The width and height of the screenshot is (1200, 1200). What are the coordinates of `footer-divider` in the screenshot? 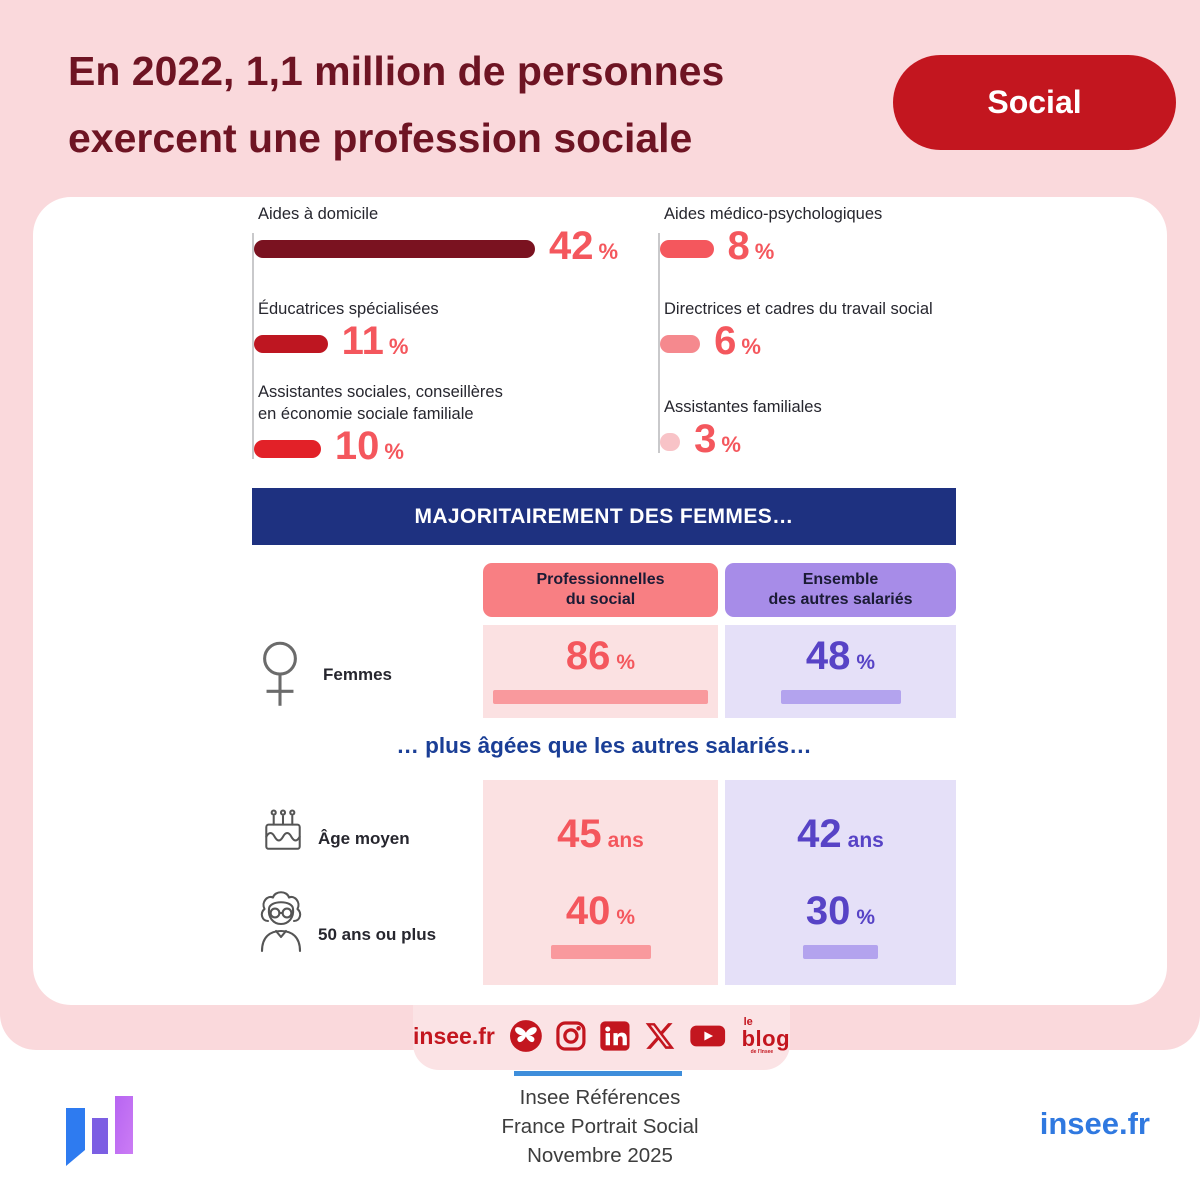 It's located at (598, 1073).